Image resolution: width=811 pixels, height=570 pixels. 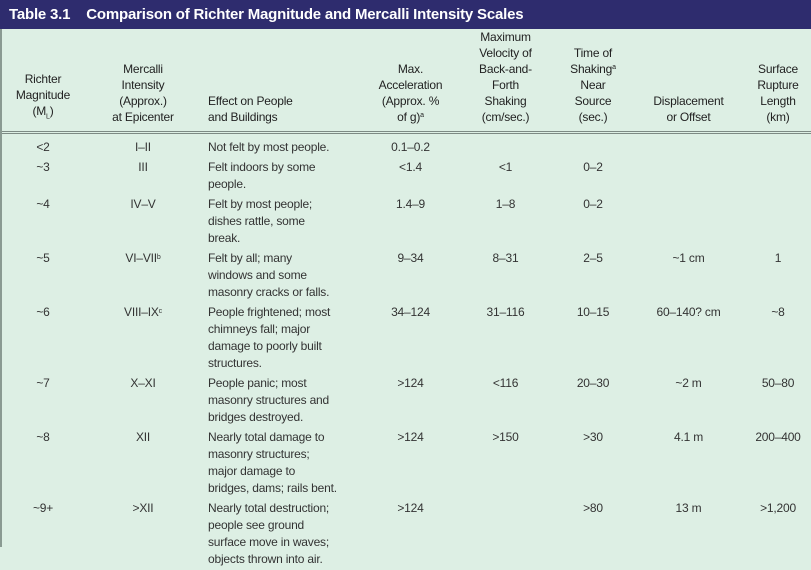 I want to click on time-cell-text: 2–5, so click(x=592, y=258).